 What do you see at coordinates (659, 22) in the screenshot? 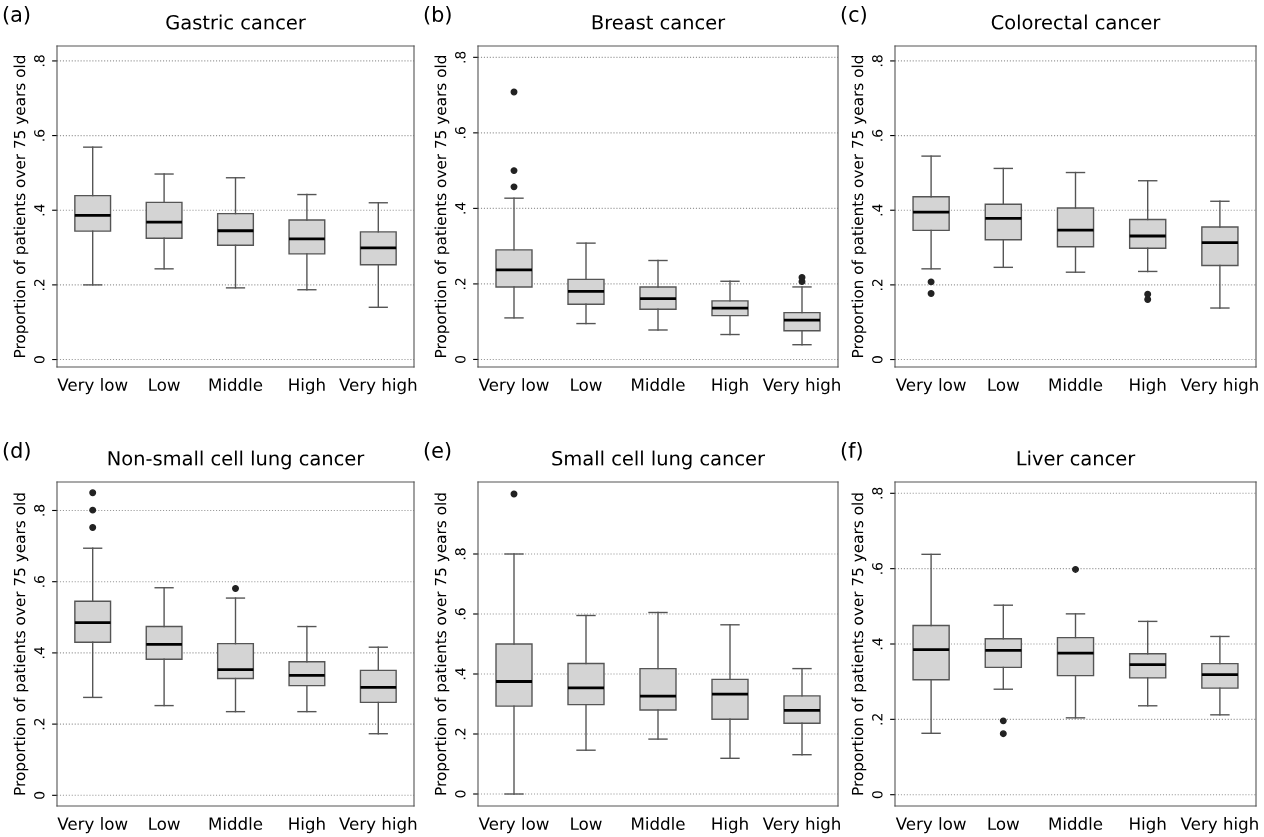
I see `chart-title: Breast cancer` at bounding box center [659, 22].